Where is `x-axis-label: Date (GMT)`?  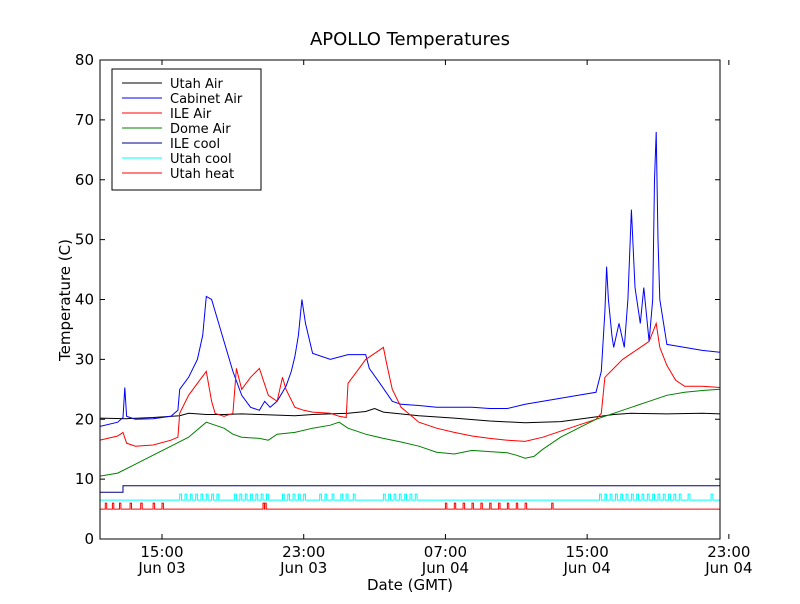 x-axis-label: Date (GMT) is located at coordinates (410, 585).